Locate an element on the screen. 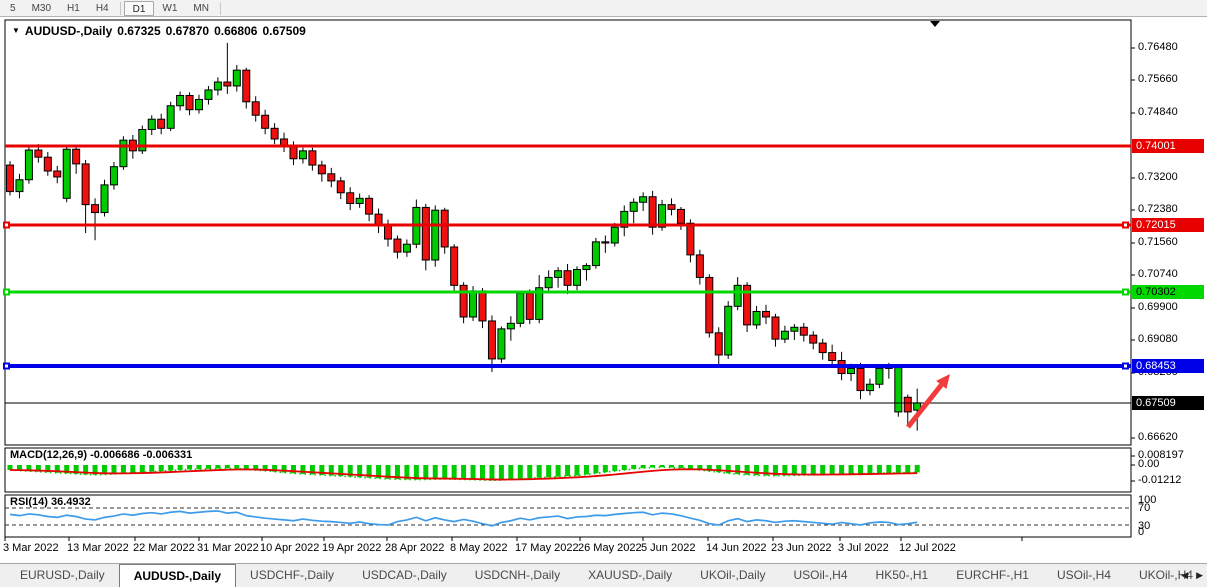 The image size is (1207, 587). tab-ukoil-daily: UKOil-,Daily is located at coordinates (733, 575).